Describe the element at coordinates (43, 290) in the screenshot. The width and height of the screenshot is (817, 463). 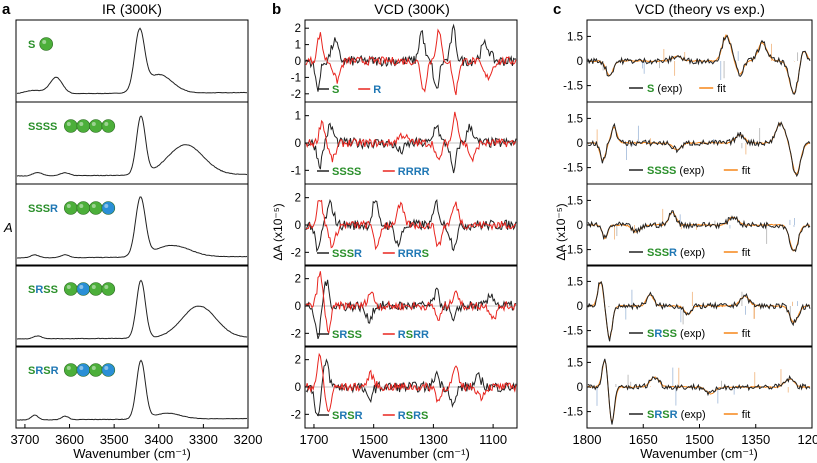
I see `ir-label-srss: SRSS` at that location.